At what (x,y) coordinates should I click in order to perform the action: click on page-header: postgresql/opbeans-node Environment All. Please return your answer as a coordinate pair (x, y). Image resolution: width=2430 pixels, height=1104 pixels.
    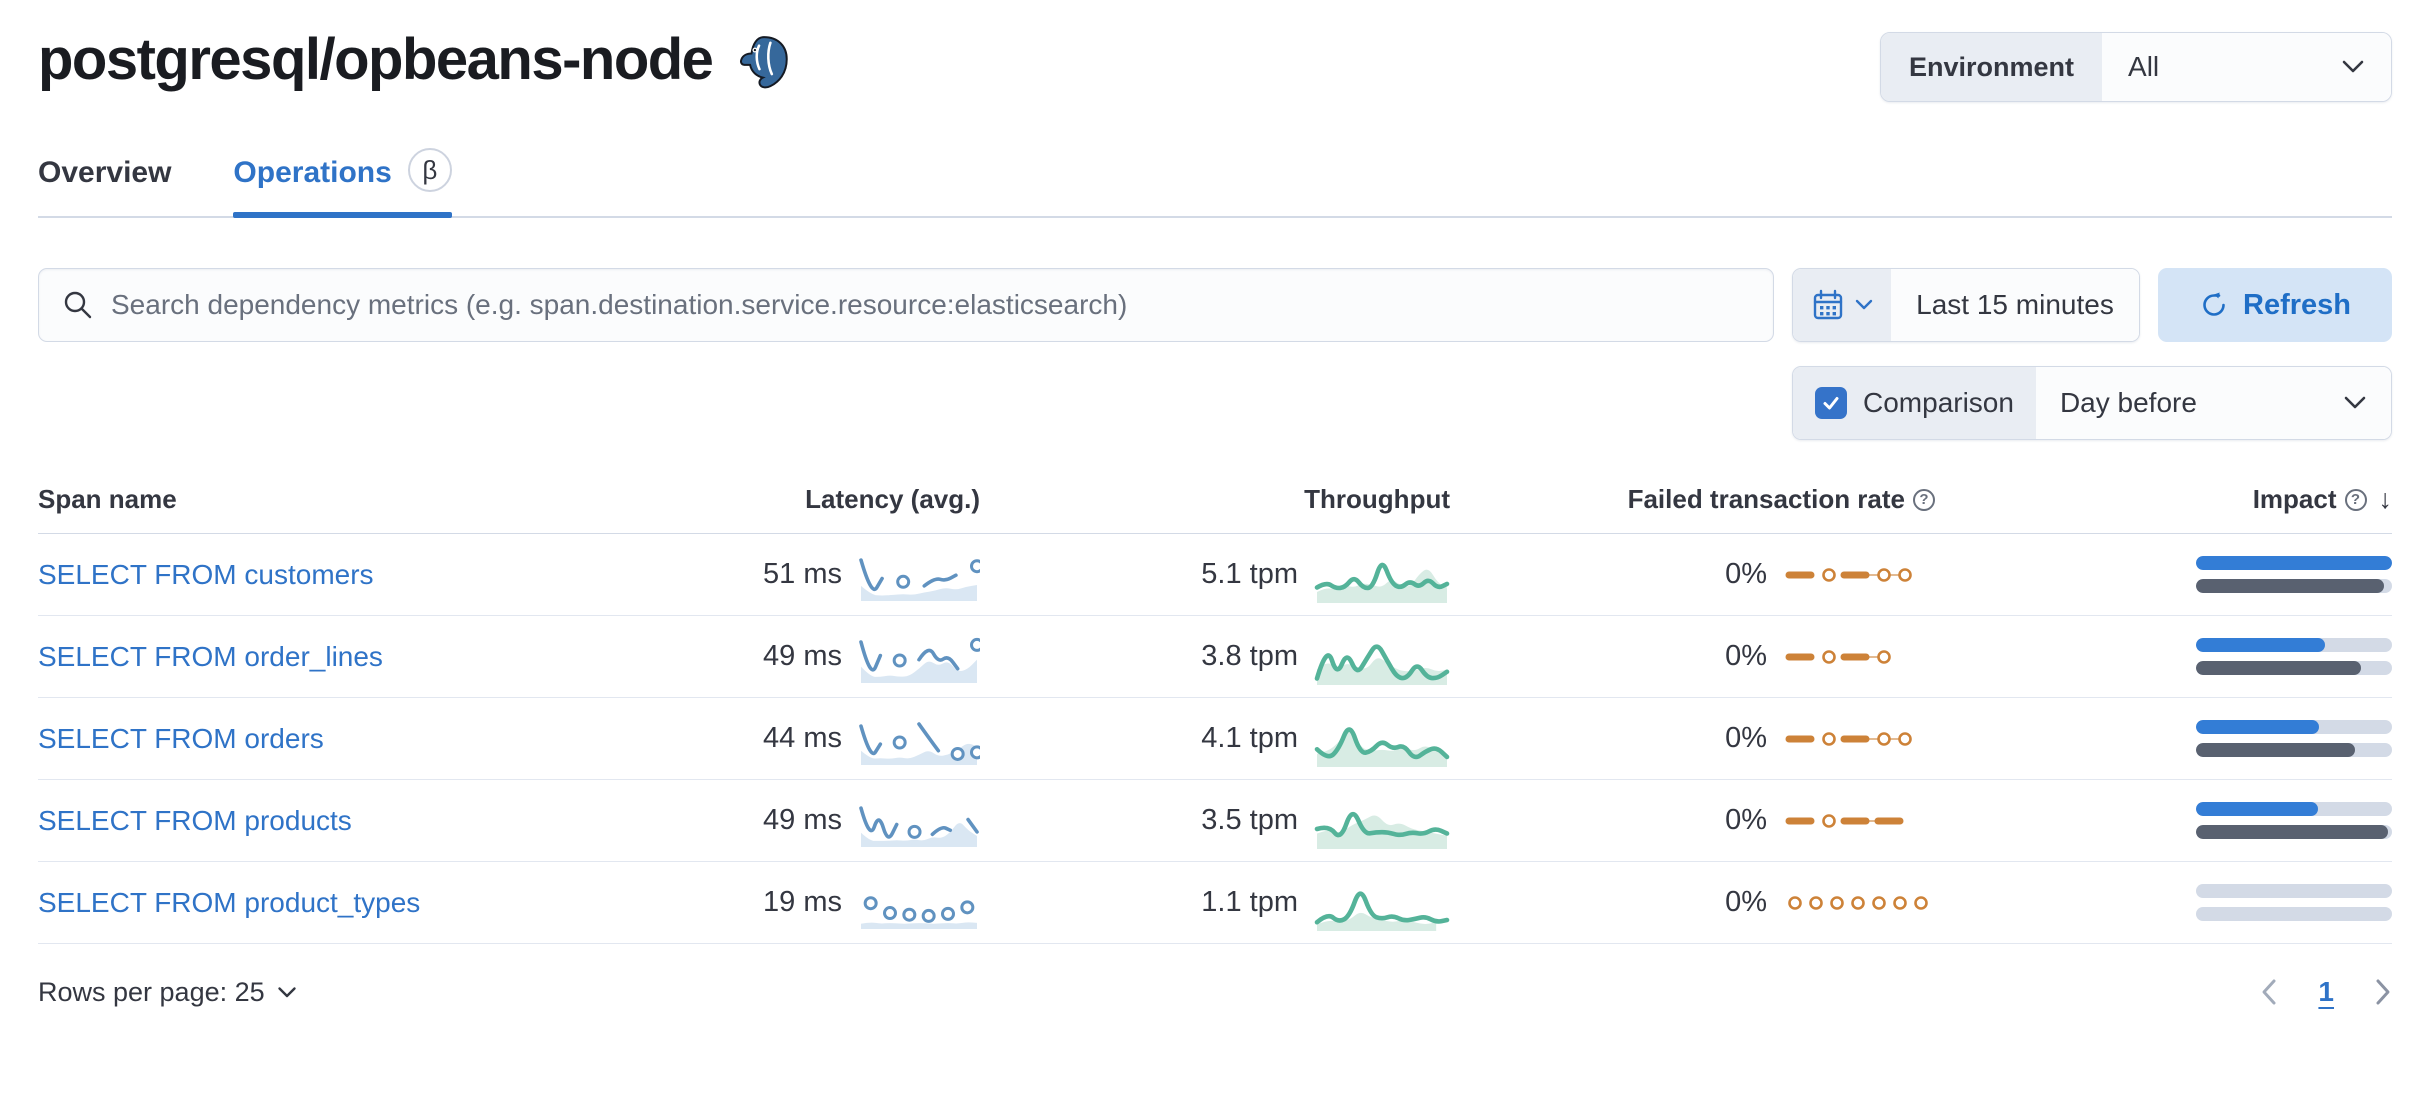
    Looking at the image, I should click on (1215, 64).